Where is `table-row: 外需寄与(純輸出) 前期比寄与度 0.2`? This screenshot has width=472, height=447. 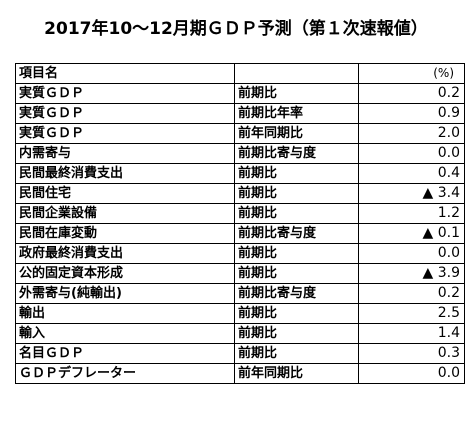
table-row: 外需寄与(純輸出) 前期比寄与度 0.2 is located at coordinates (240, 293).